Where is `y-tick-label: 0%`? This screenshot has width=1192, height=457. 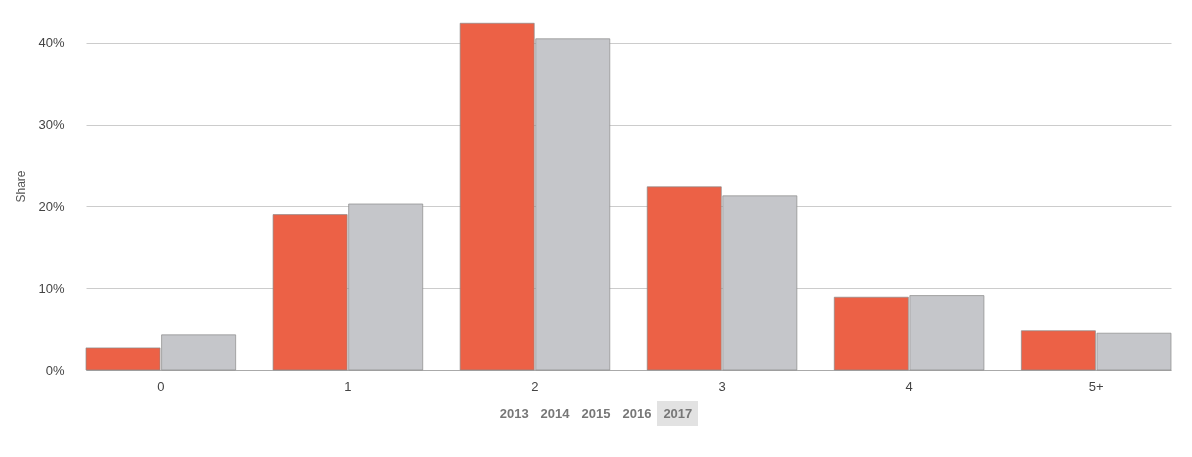 y-tick-label: 0% is located at coordinates (55, 370).